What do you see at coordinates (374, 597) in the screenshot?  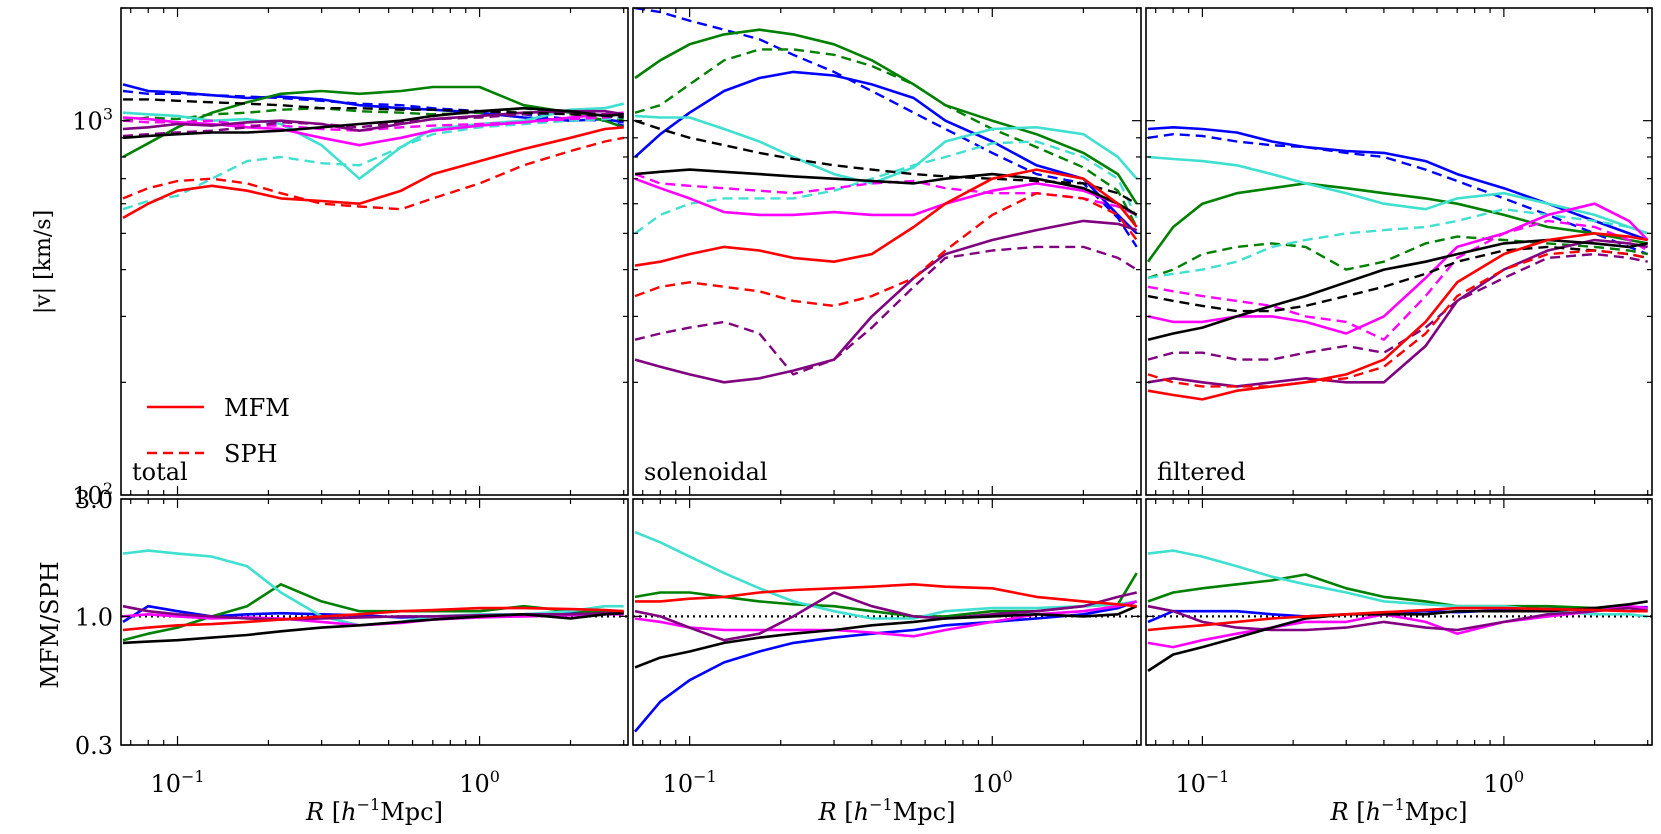 I see `ratio-series-total` at bounding box center [374, 597].